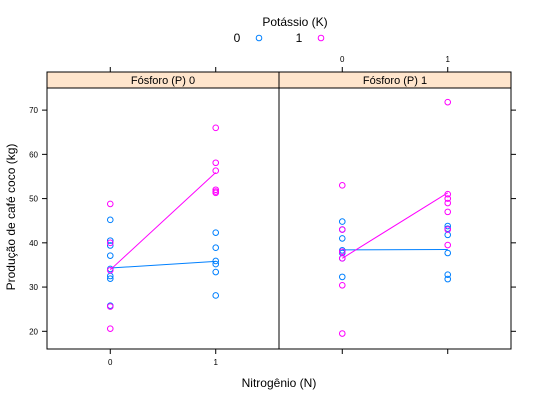 Image resolution: width=540 pixels, height=400 pixels. I want to click on y-tick-label: 60, so click(33, 154).